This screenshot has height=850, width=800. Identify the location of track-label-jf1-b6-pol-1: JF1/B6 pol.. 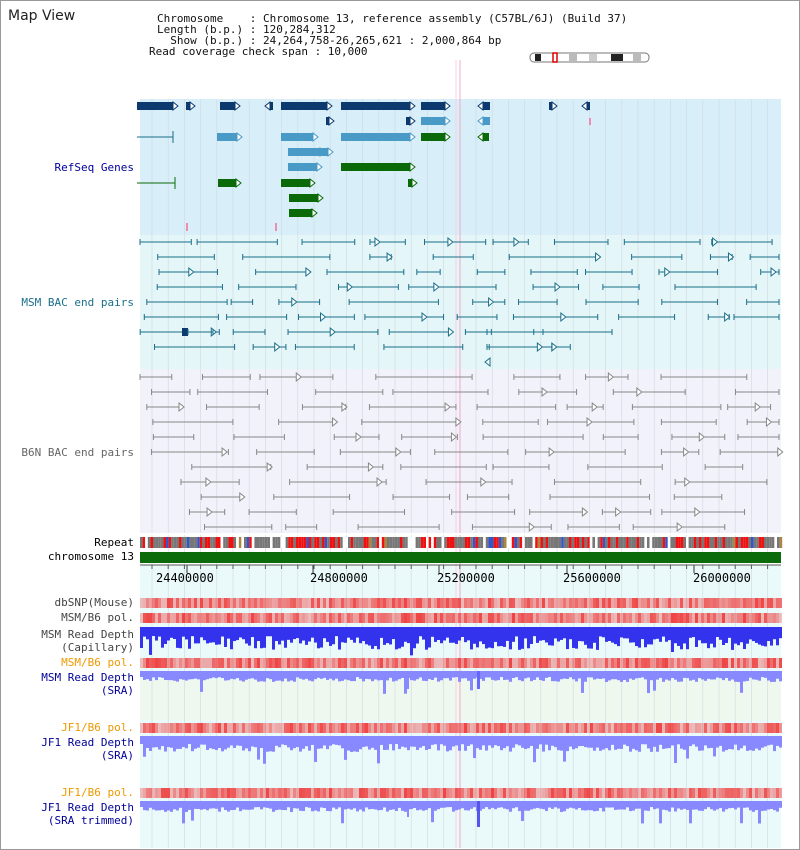
(97, 727).